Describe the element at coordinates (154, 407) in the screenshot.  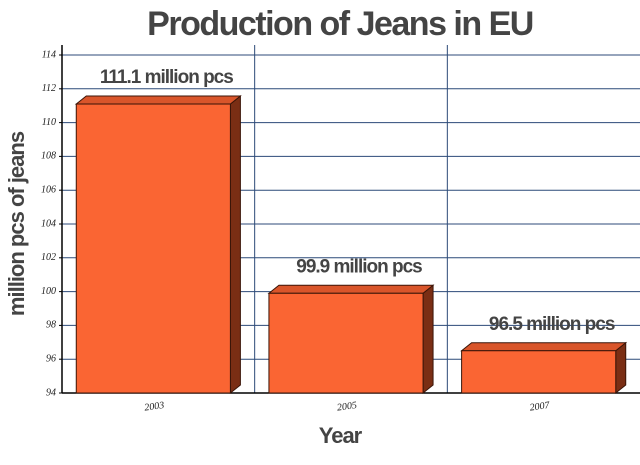
I see `x-tick-label: 2003` at that location.